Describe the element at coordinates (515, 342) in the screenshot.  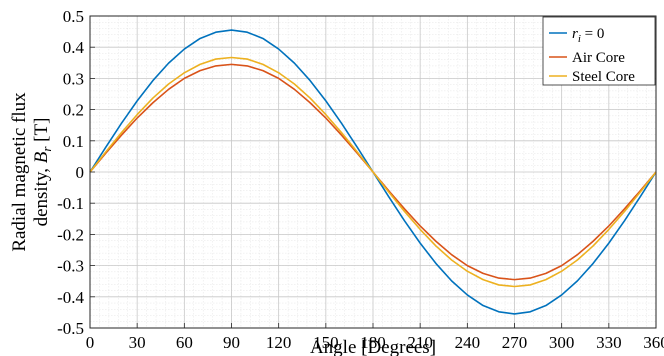
I see `x-tick-label: 270` at that location.